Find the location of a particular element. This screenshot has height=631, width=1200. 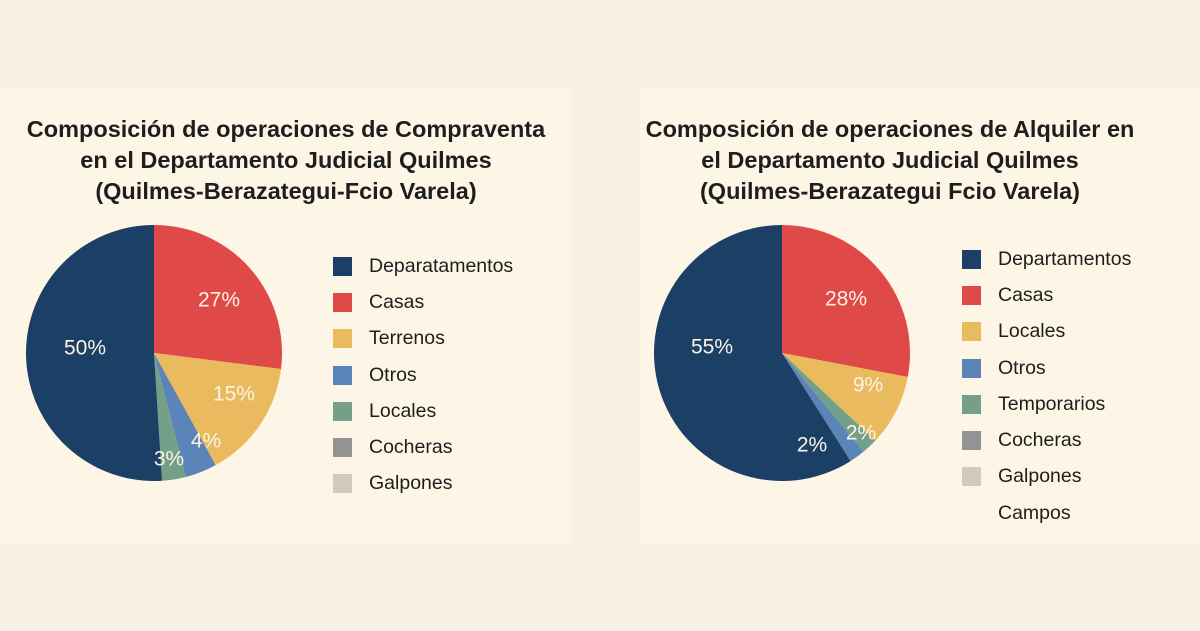

pie-slice-deparatamentos is located at coordinates (94, 353).